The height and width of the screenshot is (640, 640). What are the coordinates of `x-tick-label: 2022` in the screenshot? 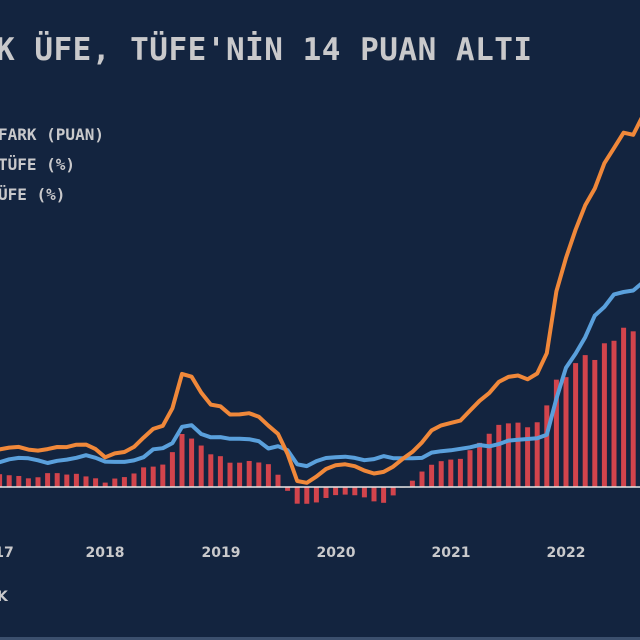 It's located at (566, 553).